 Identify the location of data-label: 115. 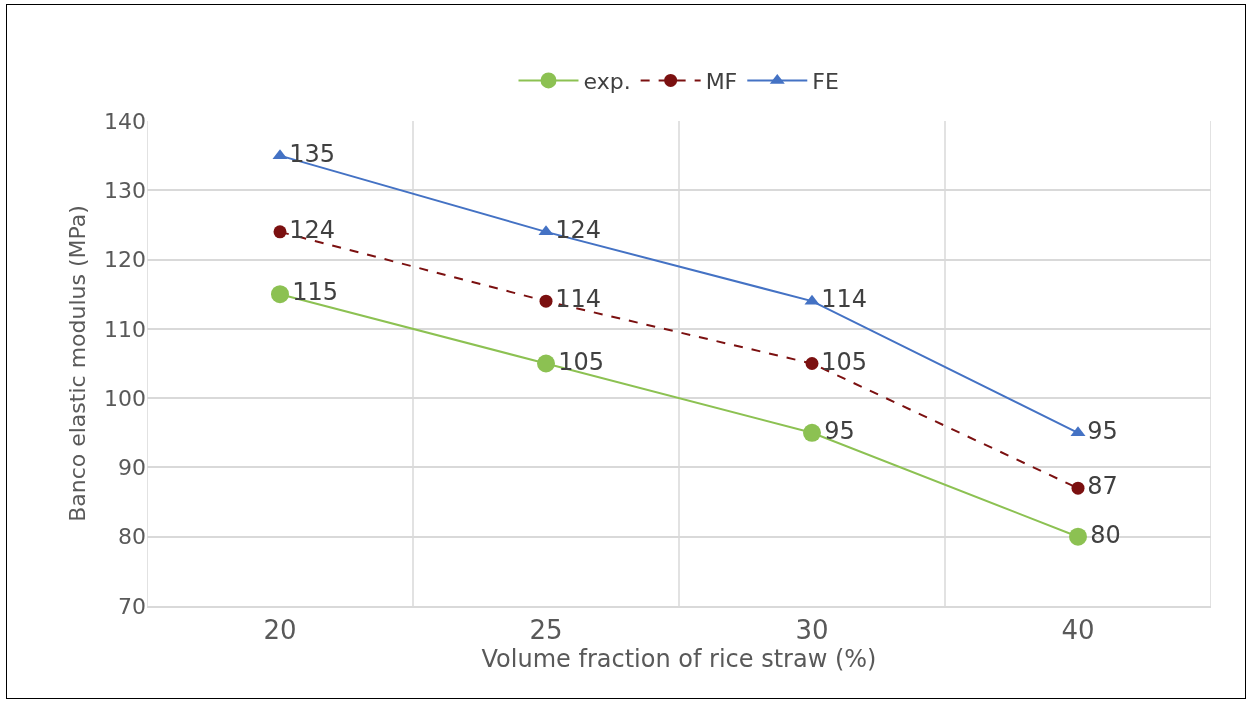
(315, 292).